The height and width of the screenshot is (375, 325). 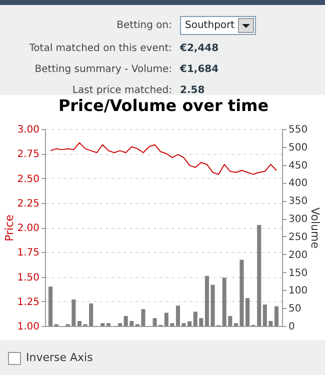 I want to click on y2-tick-label: 200, so click(x=298, y=255).